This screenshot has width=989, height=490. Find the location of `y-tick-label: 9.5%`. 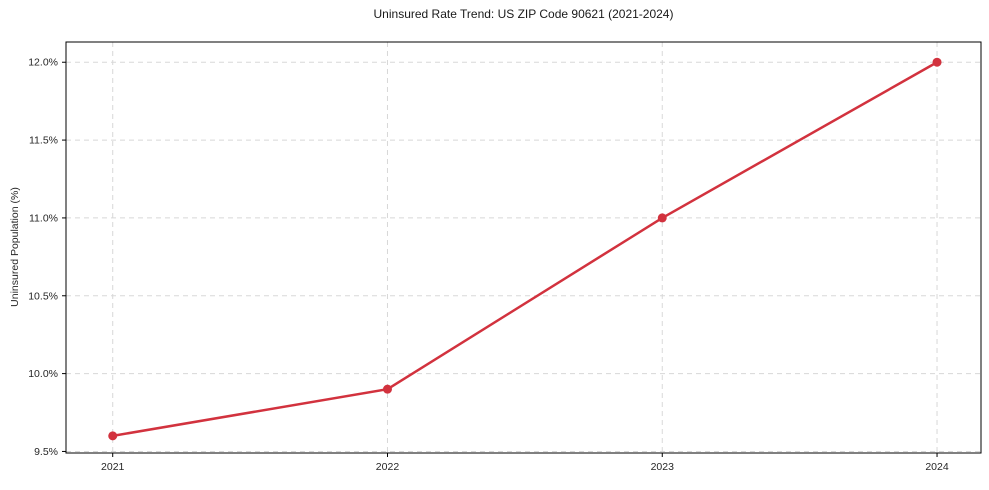

y-tick-label: 9.5% is located at coordinates (46, 452).